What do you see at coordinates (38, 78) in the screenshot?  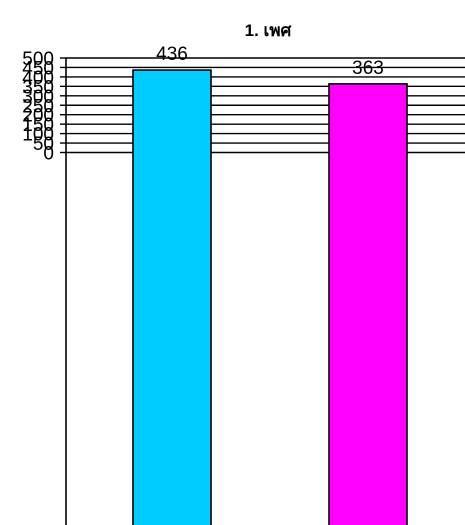 I see `y-tick-label: 400` at bounding box center [38, 78].